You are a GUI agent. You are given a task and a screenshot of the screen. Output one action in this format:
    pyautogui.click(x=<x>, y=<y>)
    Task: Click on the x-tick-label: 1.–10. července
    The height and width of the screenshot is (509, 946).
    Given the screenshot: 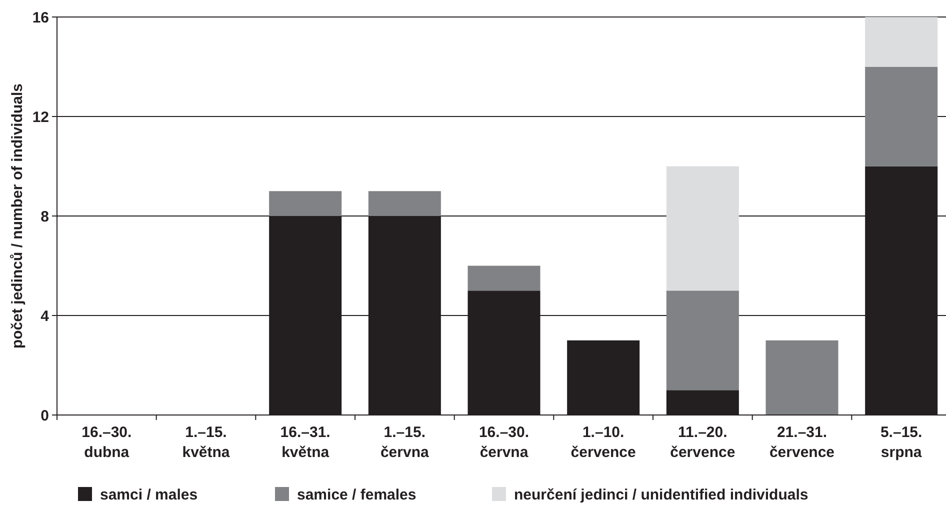 What is the action you would take?
    pyautogui.click(x=603, y=442)
    